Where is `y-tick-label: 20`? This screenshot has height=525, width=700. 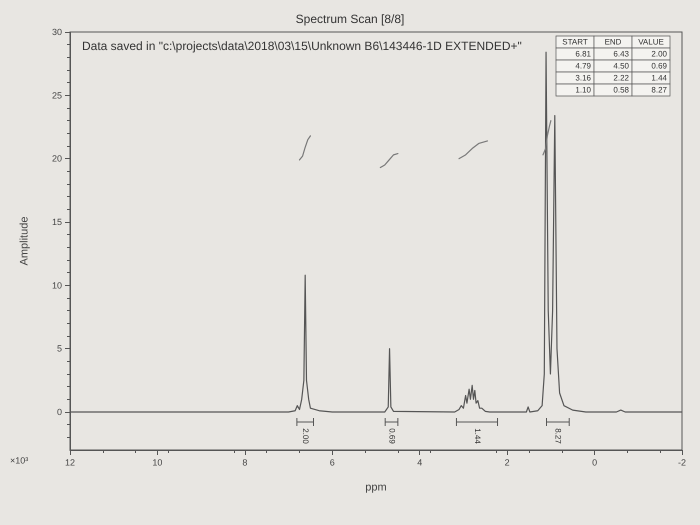 y-tick-label: 20 is located at coordinates (57, 159).